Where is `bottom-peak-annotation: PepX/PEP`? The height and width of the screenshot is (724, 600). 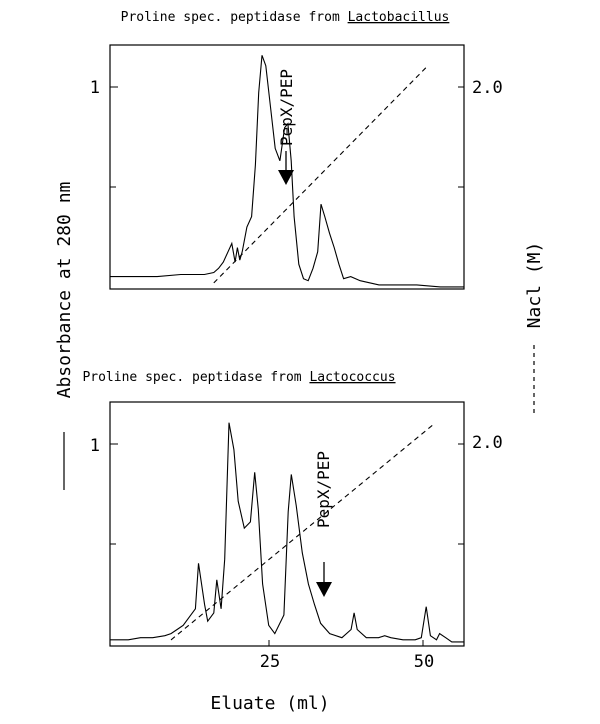 bottom-peak-annotation: PepX/PEP is located at coordinates (323, 489).